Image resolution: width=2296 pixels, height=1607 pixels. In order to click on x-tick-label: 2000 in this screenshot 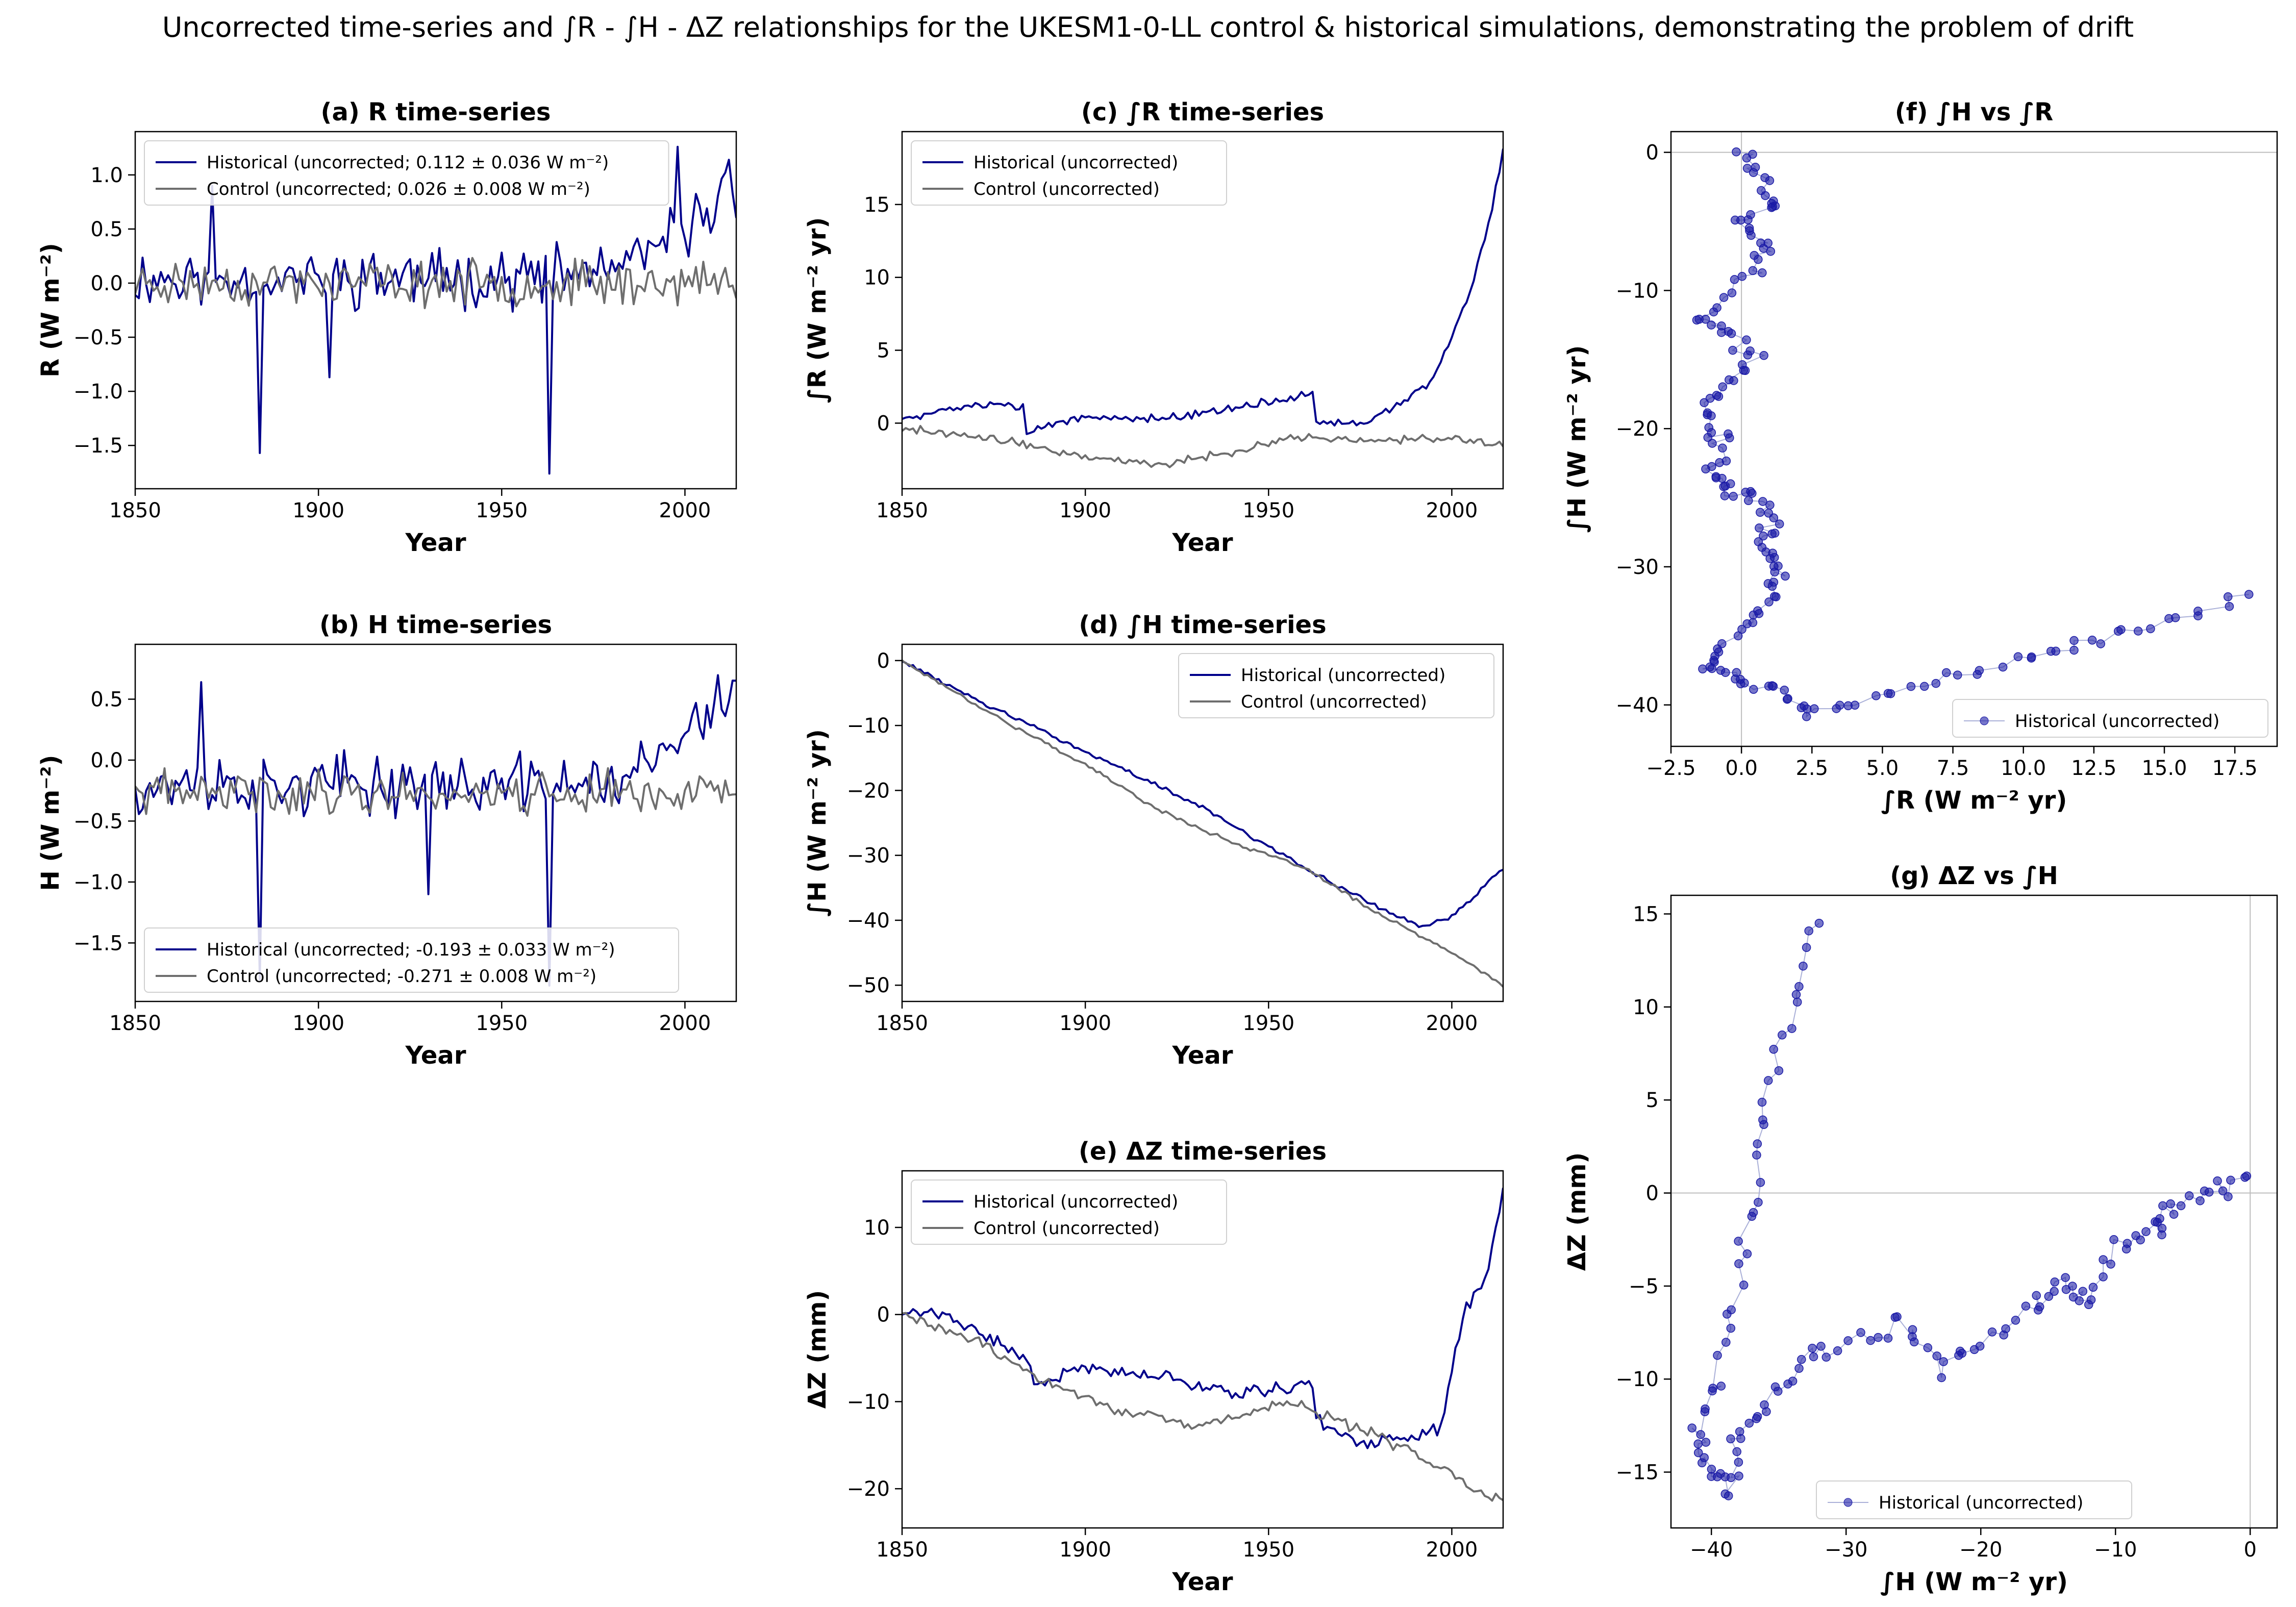, I will do `click(685, 1023)`.